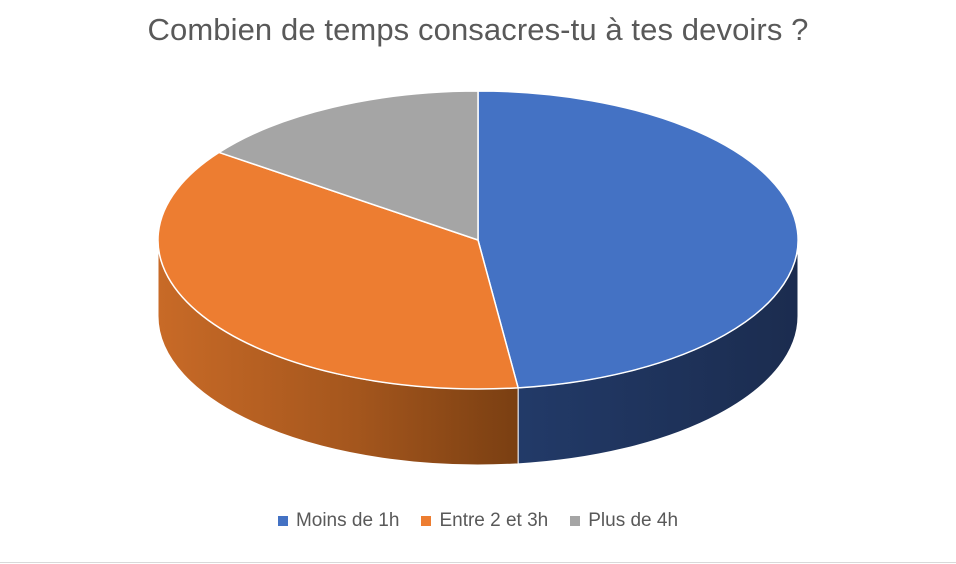  I want to click on legend-item: Plus de 4h, so click(624, 521).